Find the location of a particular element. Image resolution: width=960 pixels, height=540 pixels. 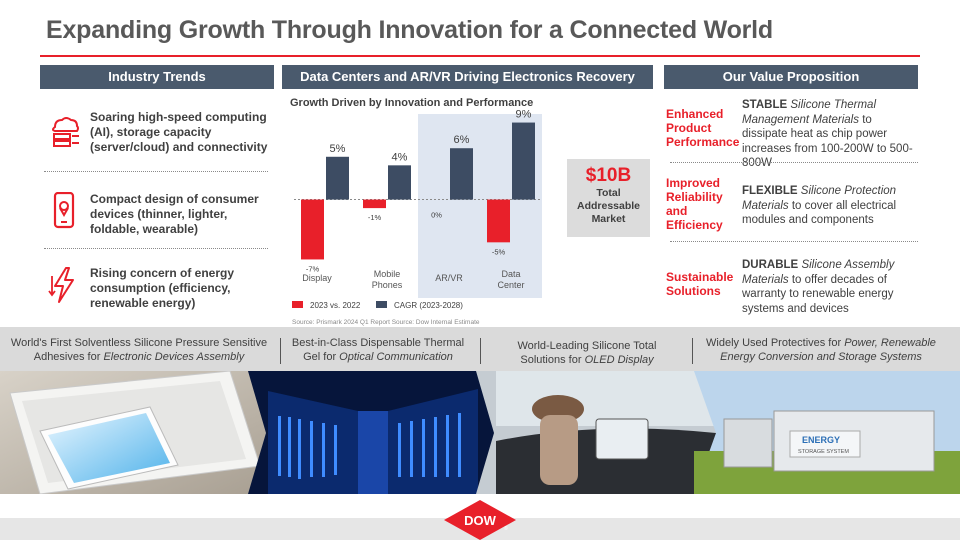

energy-sign-subtext: STORAGE SYSTEM is located at coordinates (823, 452).